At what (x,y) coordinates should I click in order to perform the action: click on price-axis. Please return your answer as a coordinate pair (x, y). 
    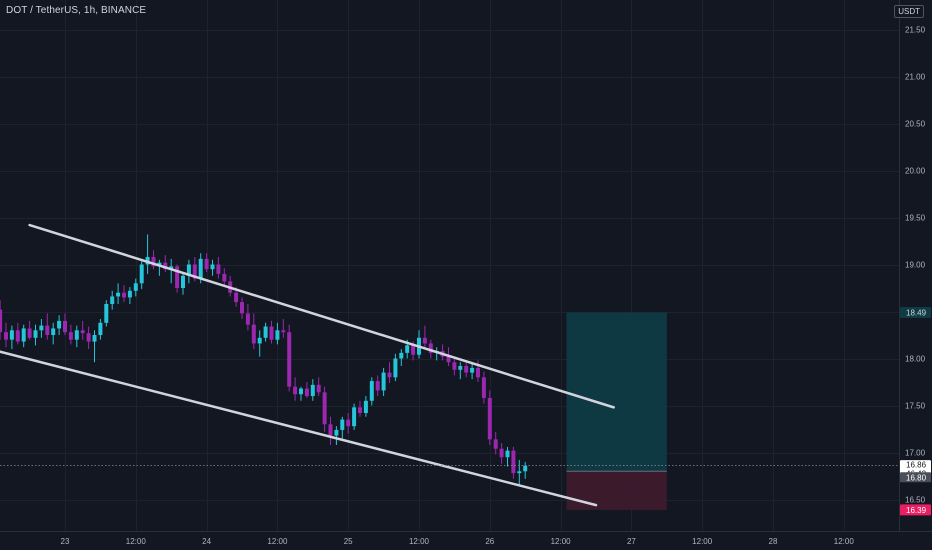
    Looking at the image, I should click on (915, 275).